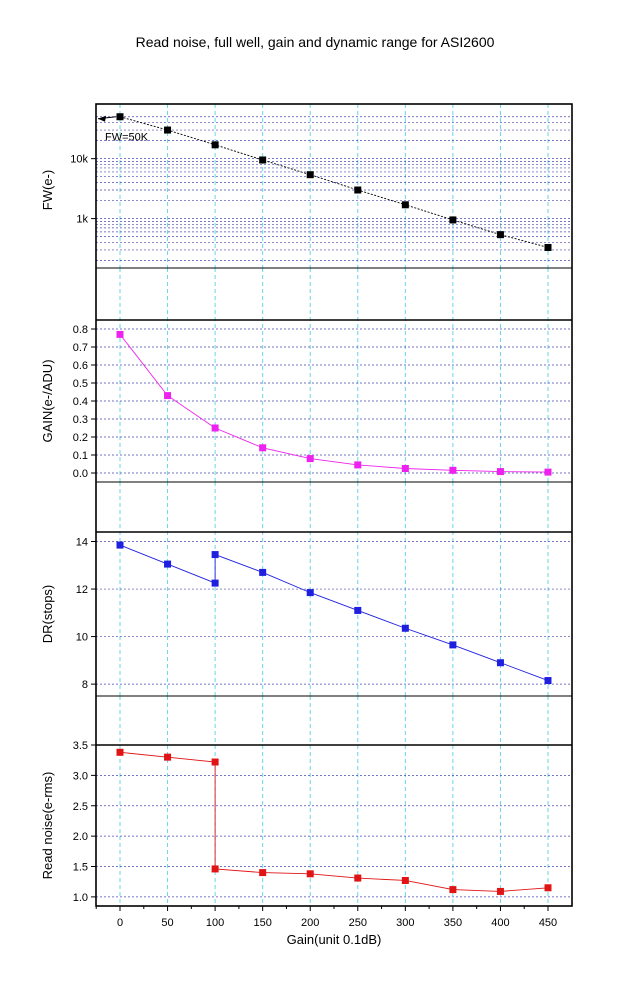  I want to click on y-tick-label: 0.7, so click(80, 348).